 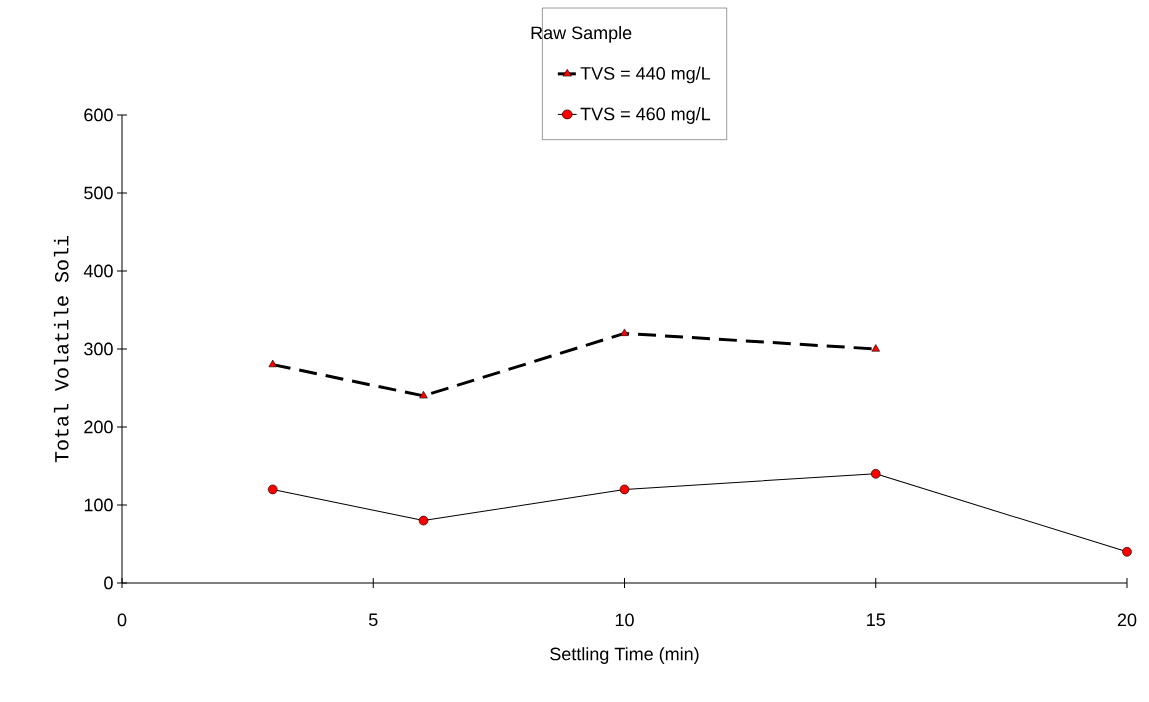 I want to click on x-tick-label: 0, so click(x=122, y=620).